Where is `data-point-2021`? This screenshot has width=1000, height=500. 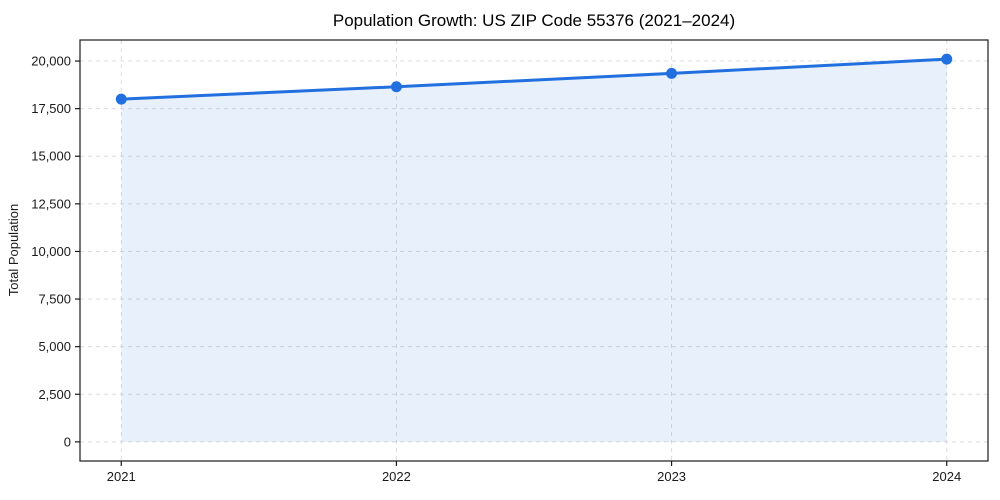 data-point-2021 is located at coordinates (121, 99).